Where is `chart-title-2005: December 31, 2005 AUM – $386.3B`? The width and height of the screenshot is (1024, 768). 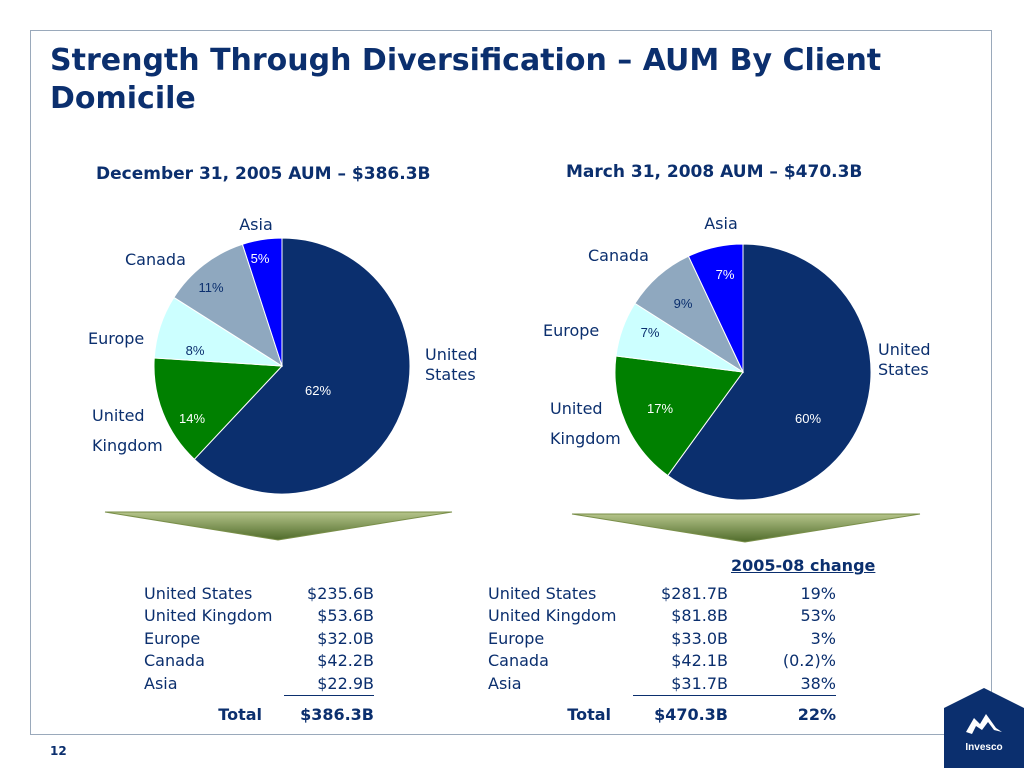 chart-title-2005: December 31, 2005 AUM – $386.3B is located at coordinates (263, 174).